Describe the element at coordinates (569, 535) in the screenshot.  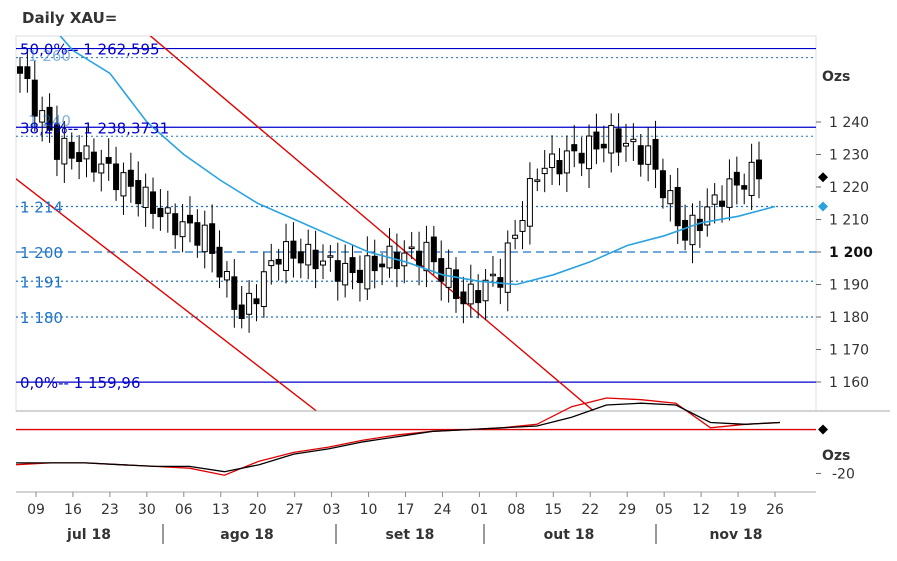
I see `x-month-label: out 18` at that location.